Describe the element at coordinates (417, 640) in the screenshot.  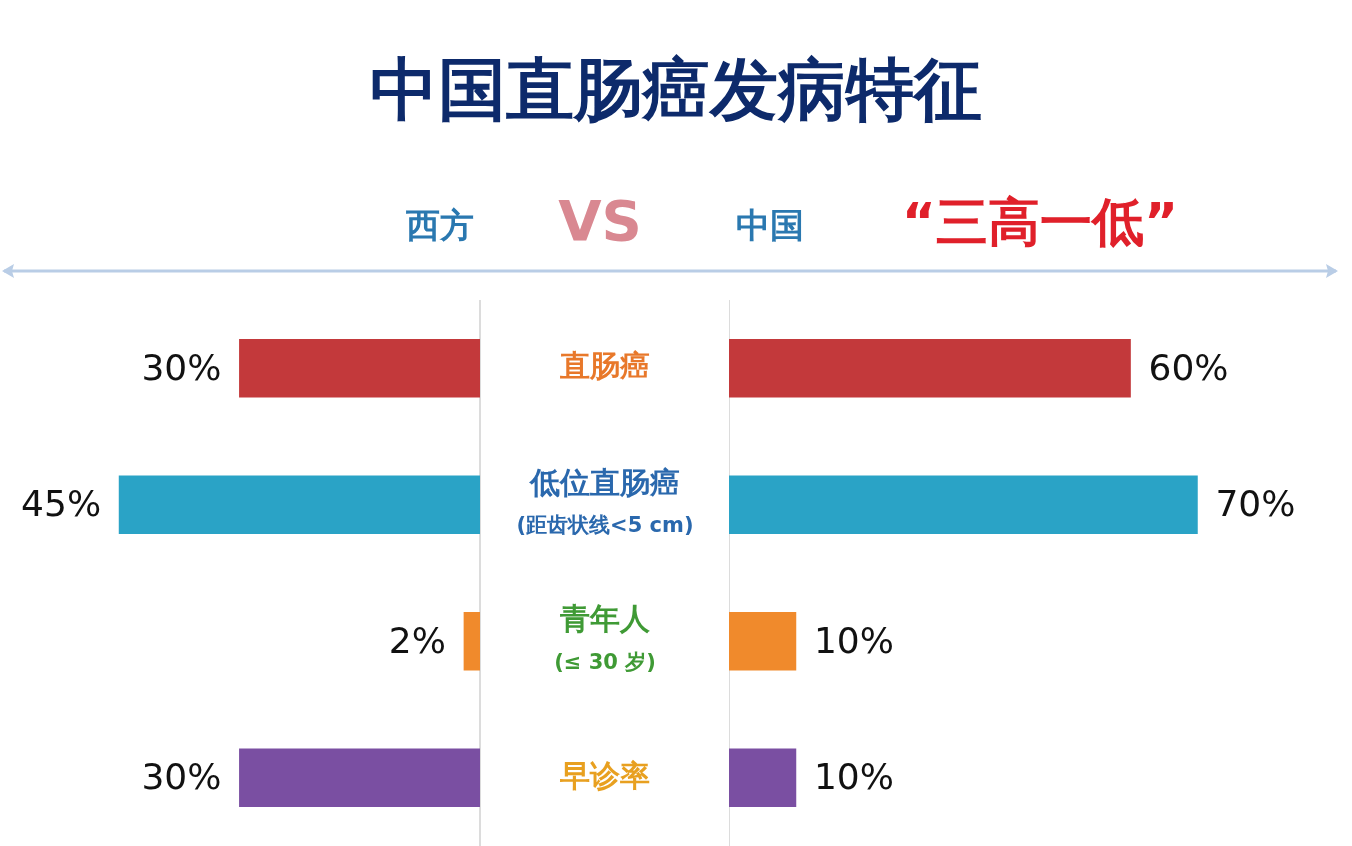
I see `data-label: 2%` at that location.